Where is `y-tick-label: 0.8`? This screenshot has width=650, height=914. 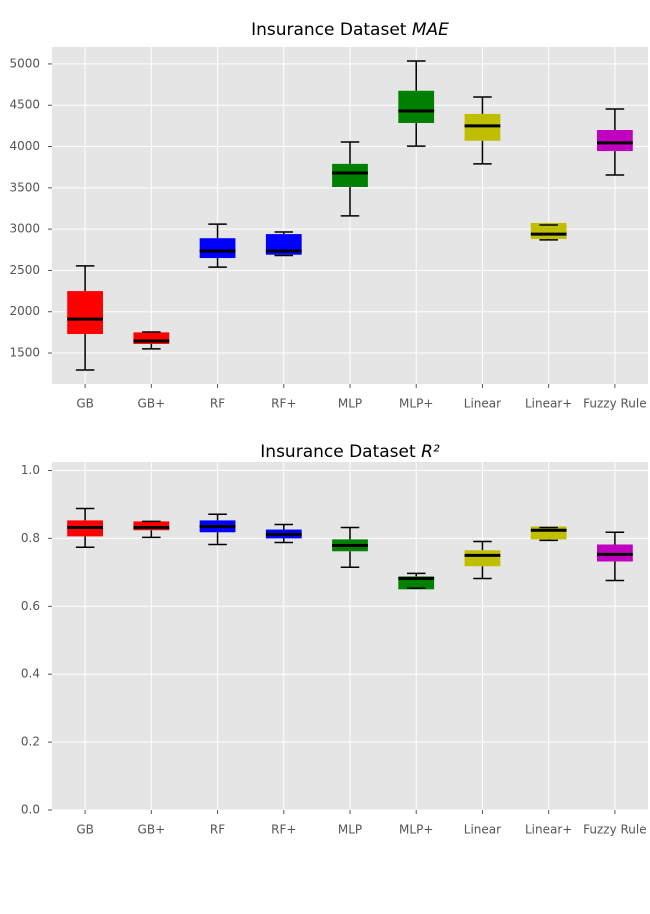
y-tick-label: 0.8 is located at coordinates (30, 538).